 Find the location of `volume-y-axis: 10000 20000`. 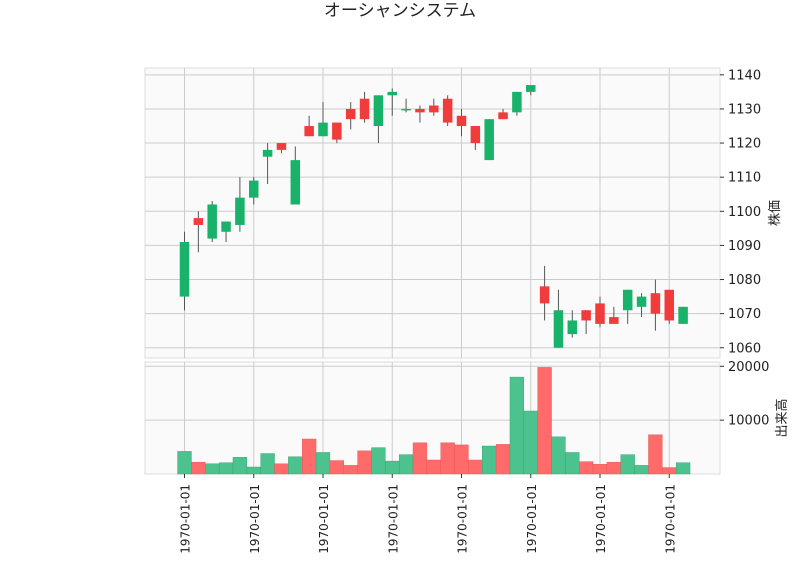

volume-y-axis: 10000 20000 is located at coordinates (744, 394).